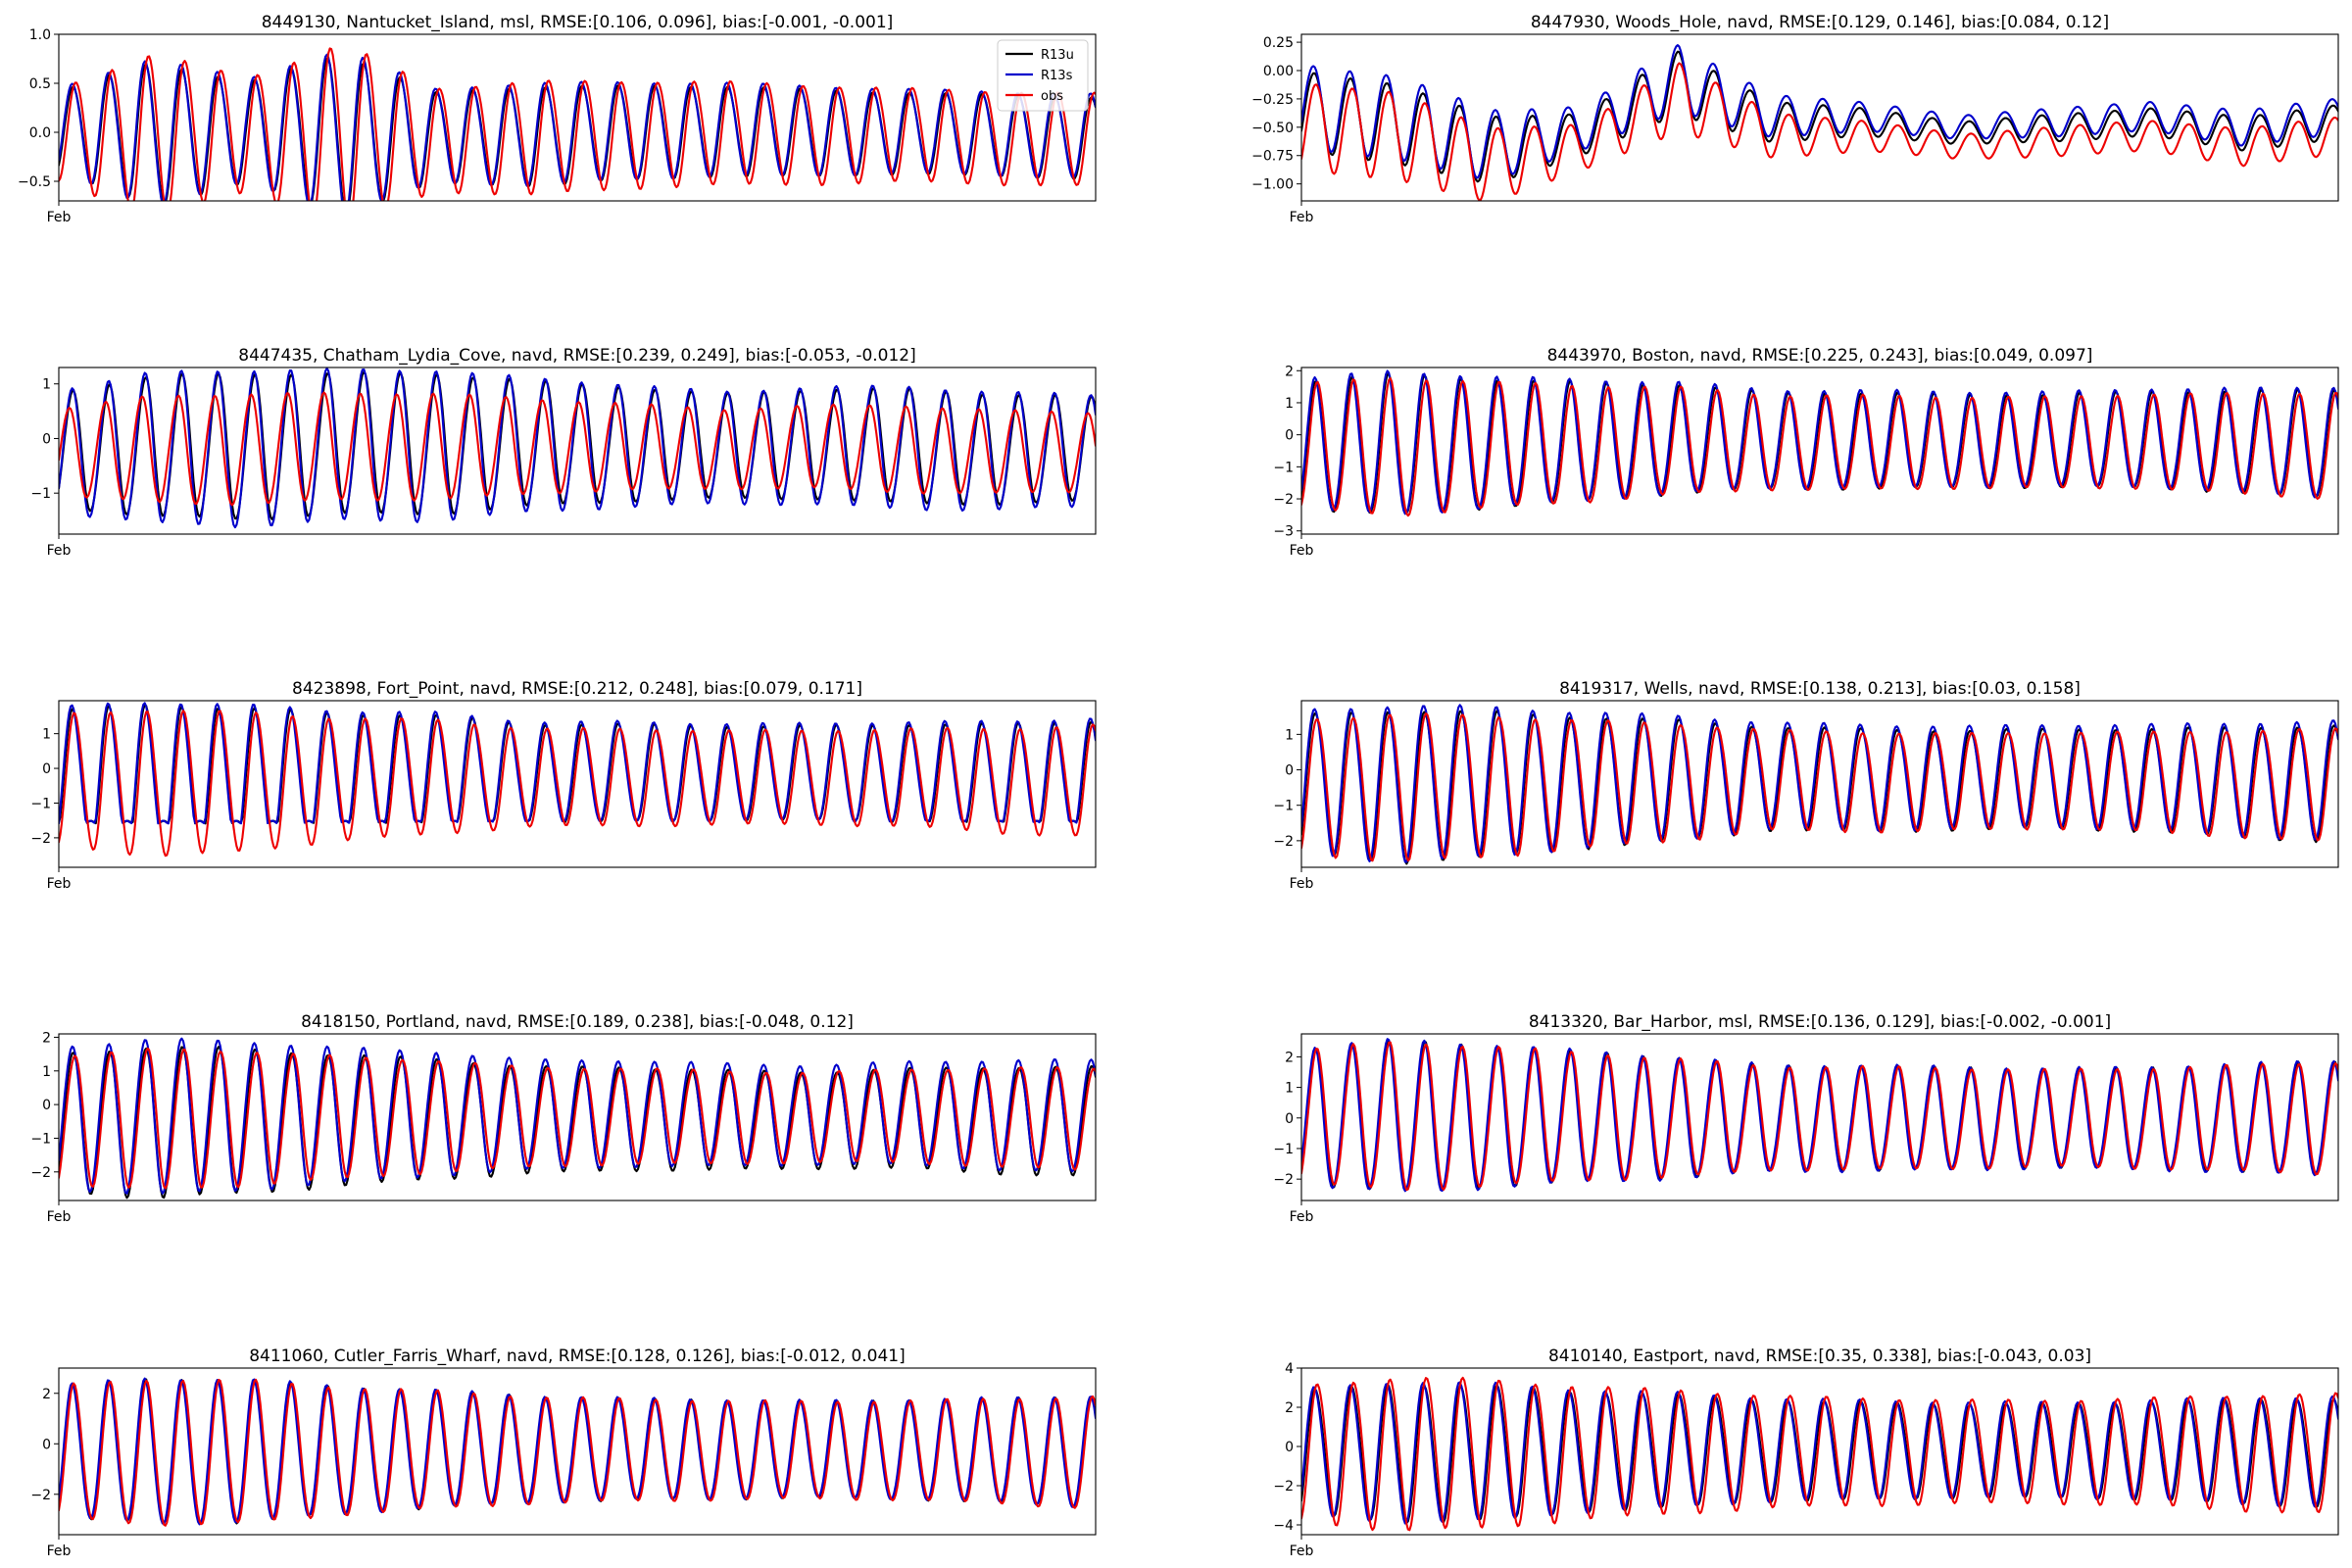 The image size is (2352, 1568). I want to click on y-tick-label: −0.50, so click(1272, 128).